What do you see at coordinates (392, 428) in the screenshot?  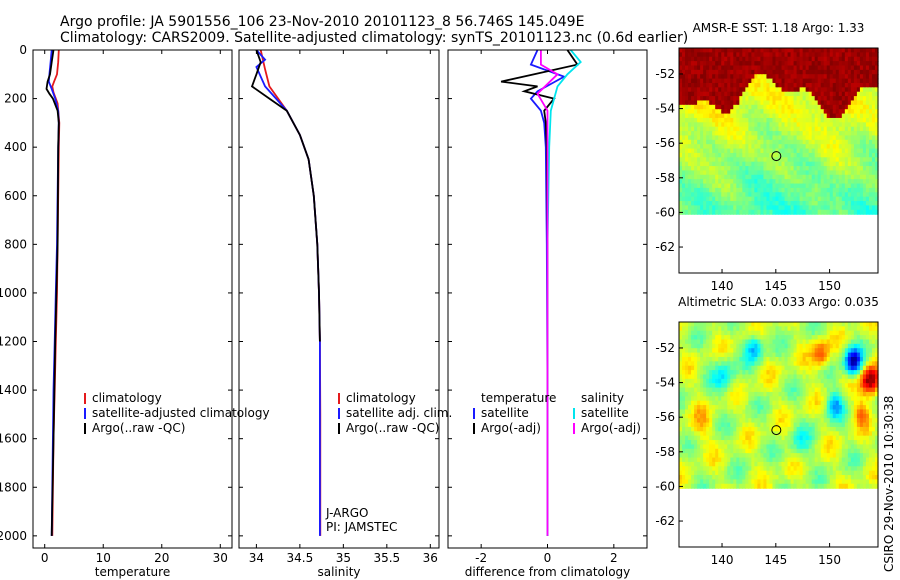 I see `salinity-legend-2-label: Argo(..raw -QC)` at bounding box center [392, 428].